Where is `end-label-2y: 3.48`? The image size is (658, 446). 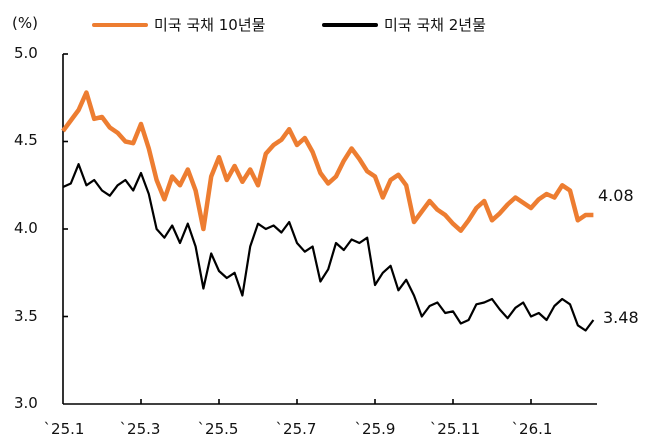 end-label-2y: 3.48 is located at coordinates (621, 317).